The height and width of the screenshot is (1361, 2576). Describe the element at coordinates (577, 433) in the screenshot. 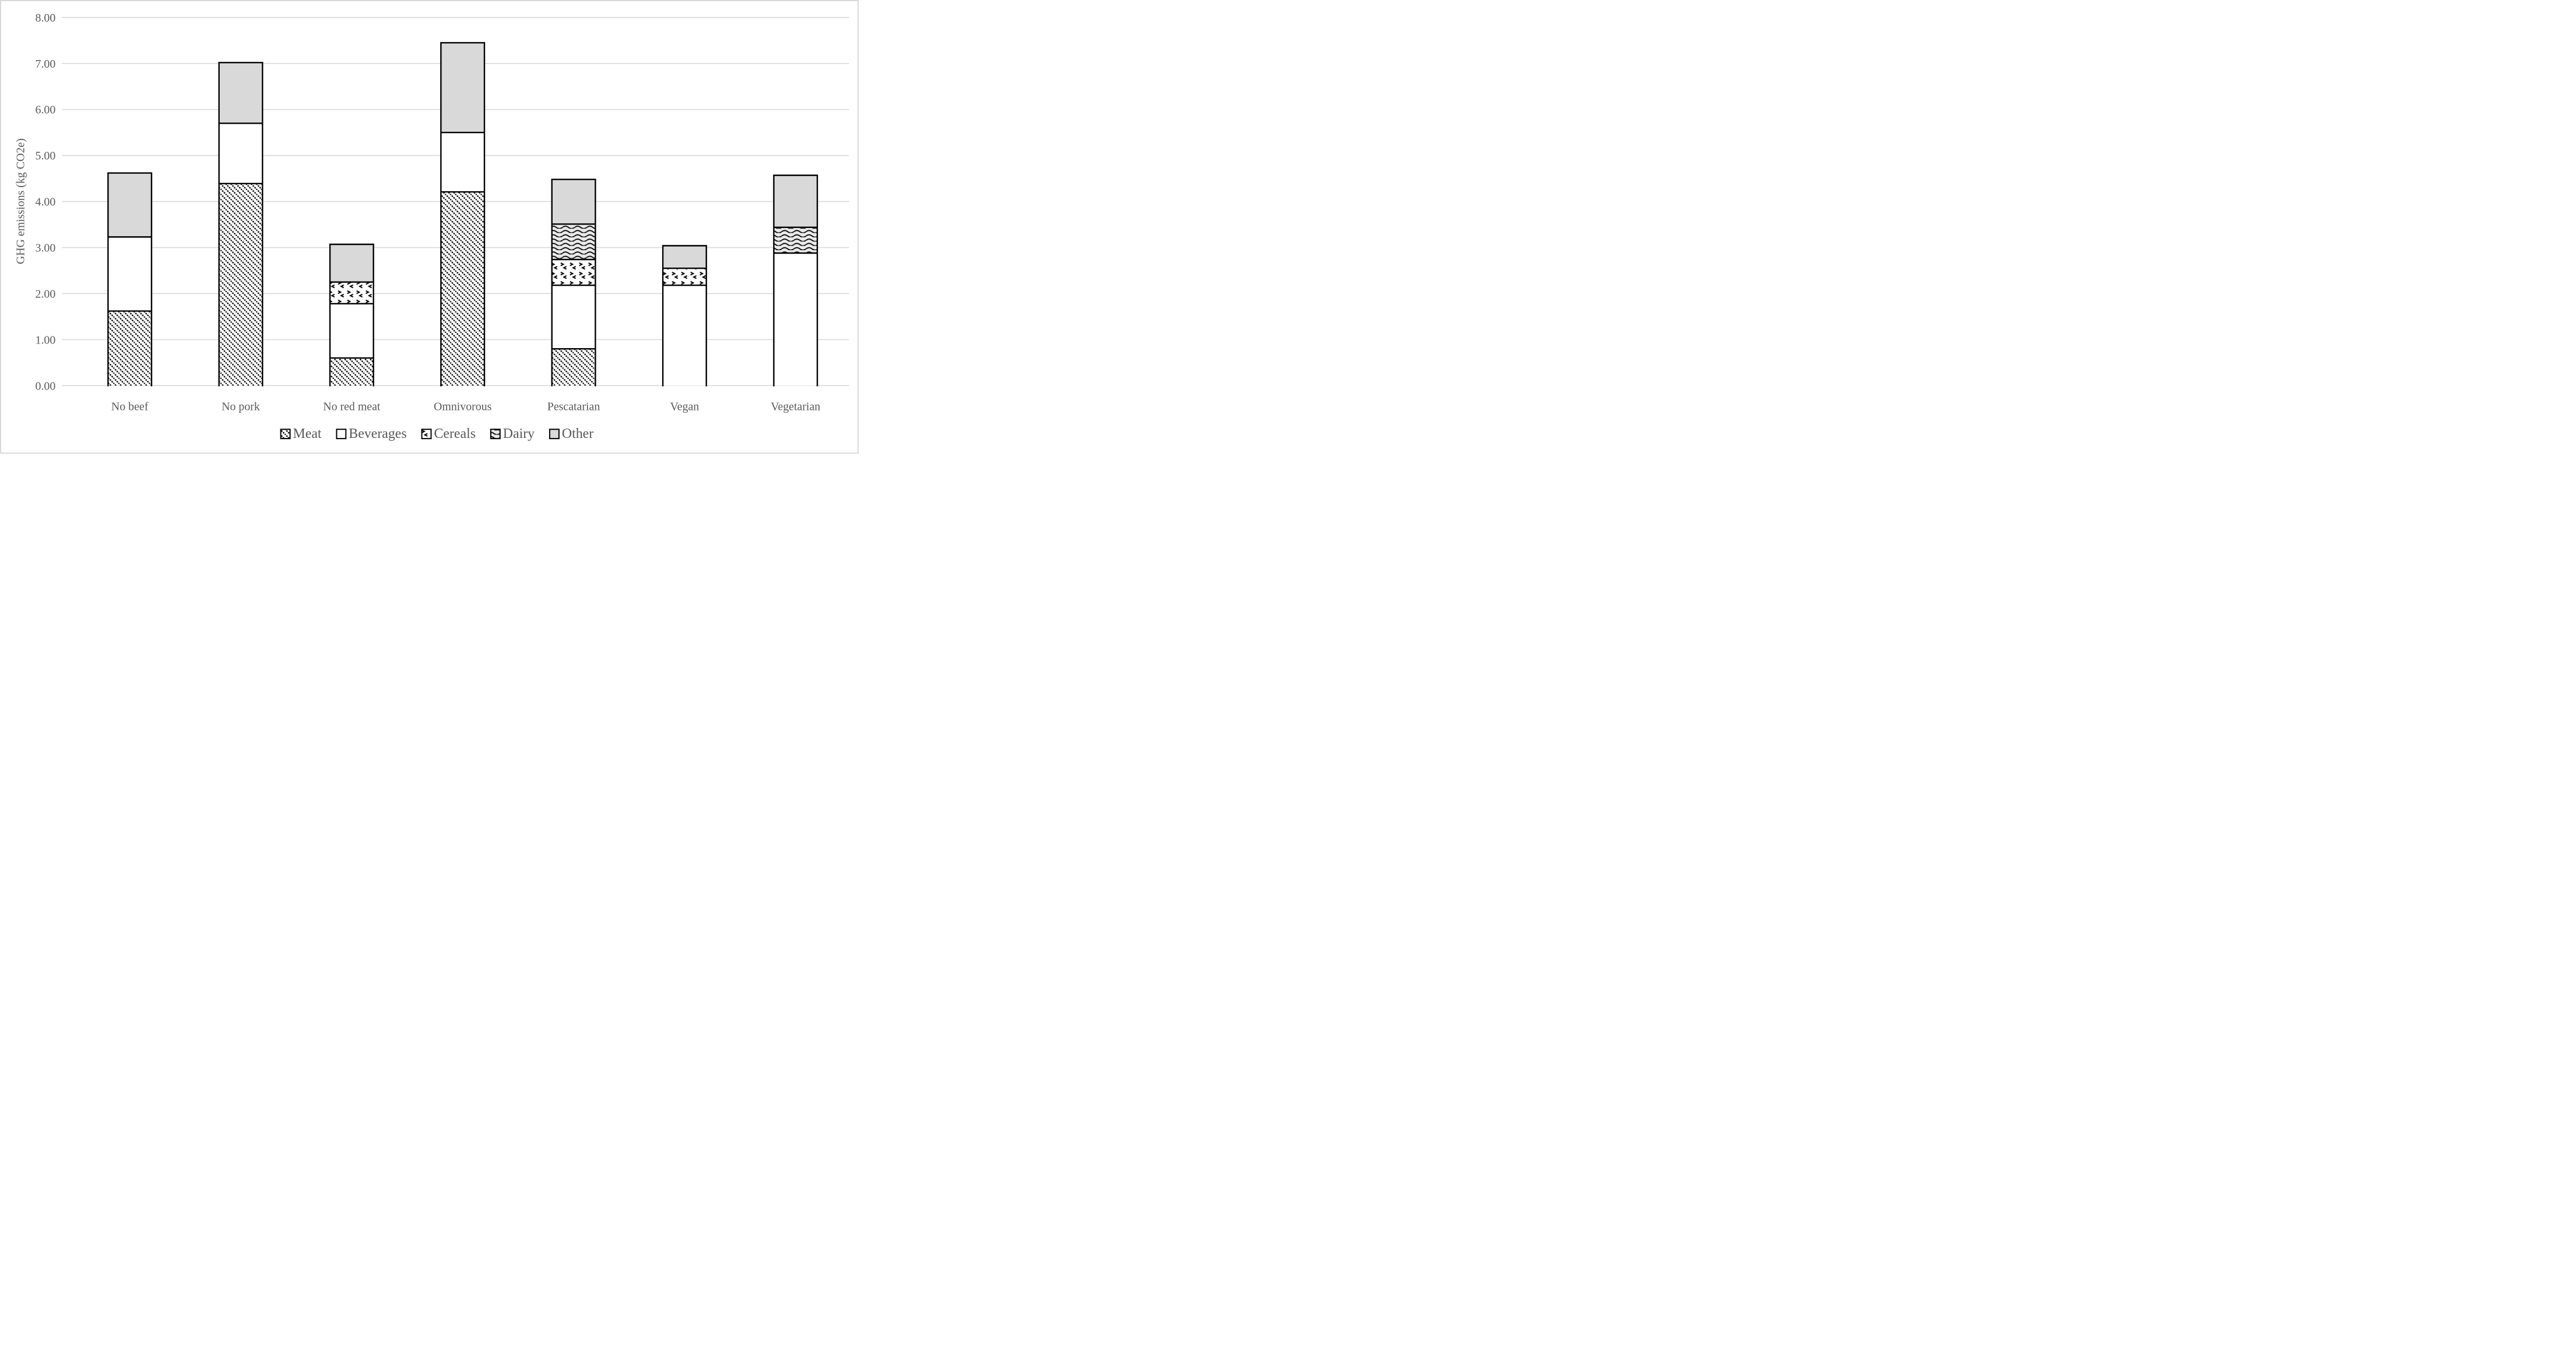

I see `legend-label: Other` at that location.